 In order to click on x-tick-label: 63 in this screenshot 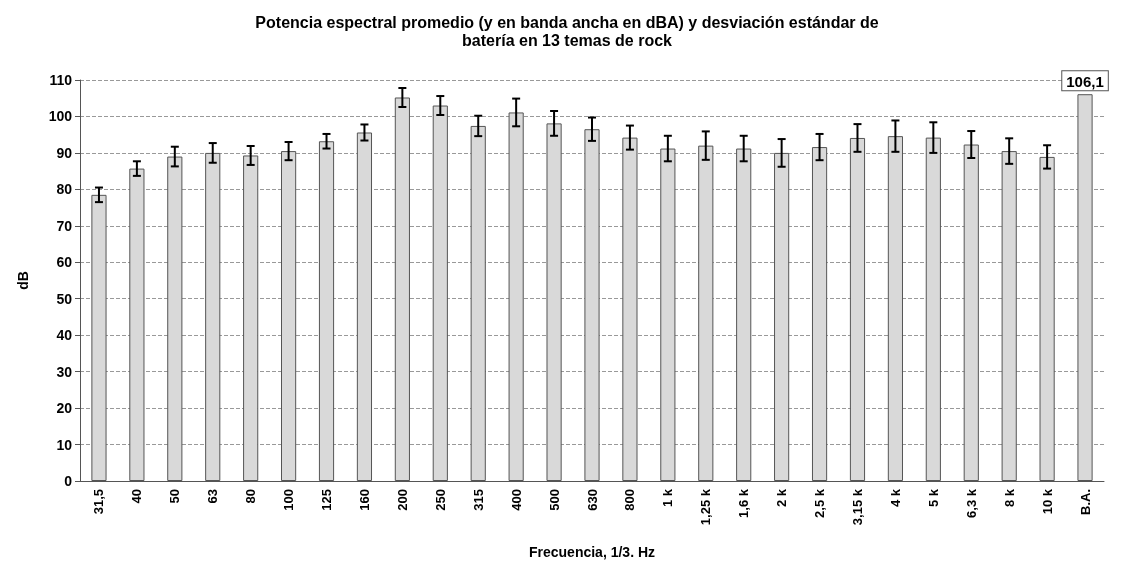, I will do `click(213, 496)`.